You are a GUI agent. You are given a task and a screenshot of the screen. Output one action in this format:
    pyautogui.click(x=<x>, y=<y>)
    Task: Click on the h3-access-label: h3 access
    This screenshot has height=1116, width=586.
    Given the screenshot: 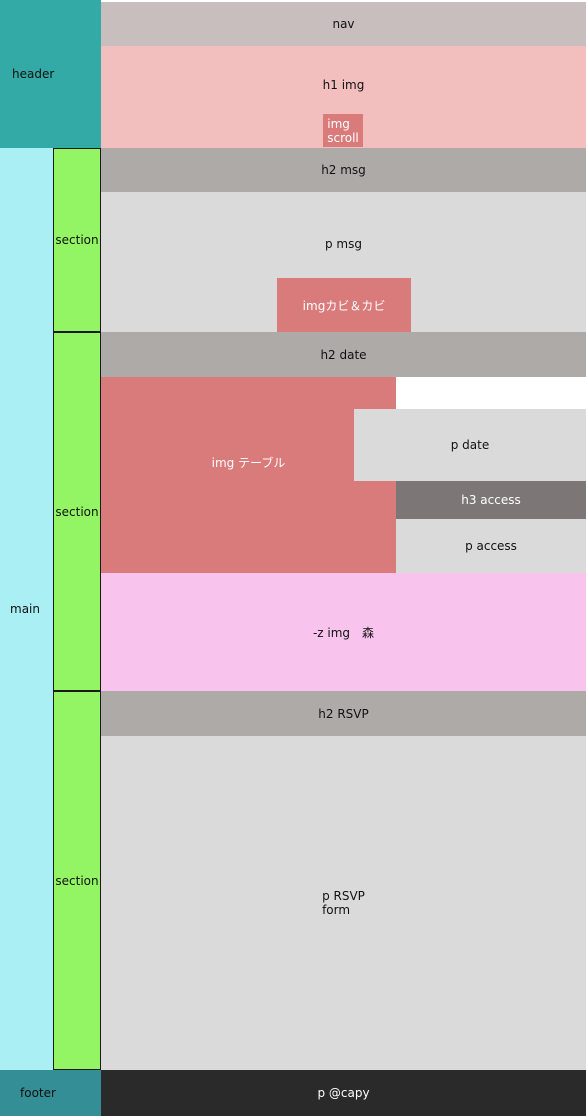 What is the action you would take?
    pyautogui.click(x=491, y=500)
    